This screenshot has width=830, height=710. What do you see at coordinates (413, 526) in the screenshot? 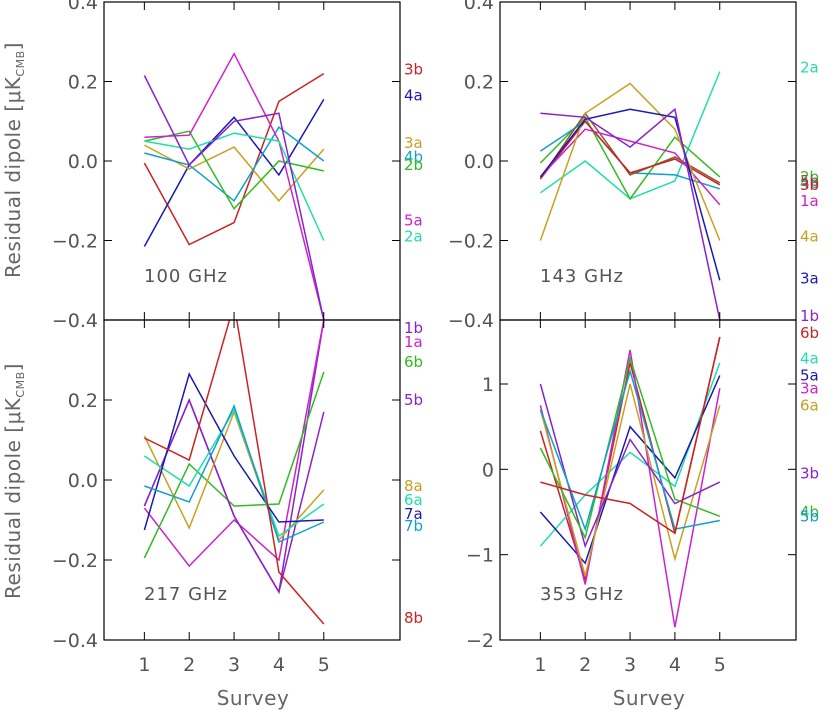
I see `series-label-7b: 7b` at bounding box center [413, 526].